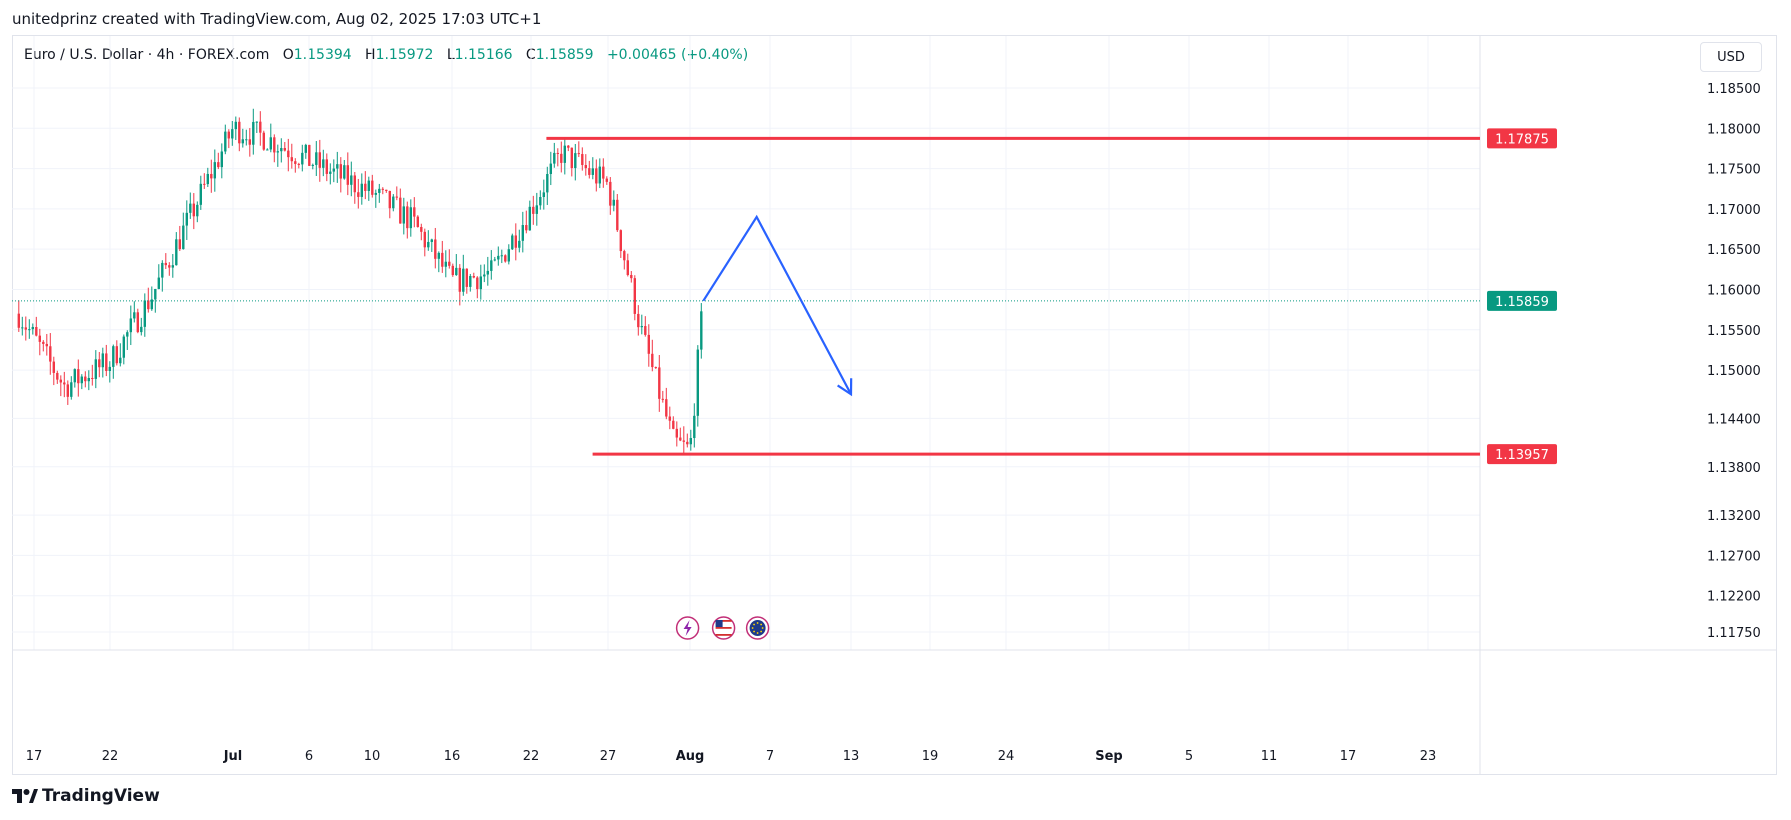 The height and width of the screenshot is (820, 1791). What do you see at coordinates (288, 55) in the screenshot?
I see `open-label: O` at bounding box center [288, 55].